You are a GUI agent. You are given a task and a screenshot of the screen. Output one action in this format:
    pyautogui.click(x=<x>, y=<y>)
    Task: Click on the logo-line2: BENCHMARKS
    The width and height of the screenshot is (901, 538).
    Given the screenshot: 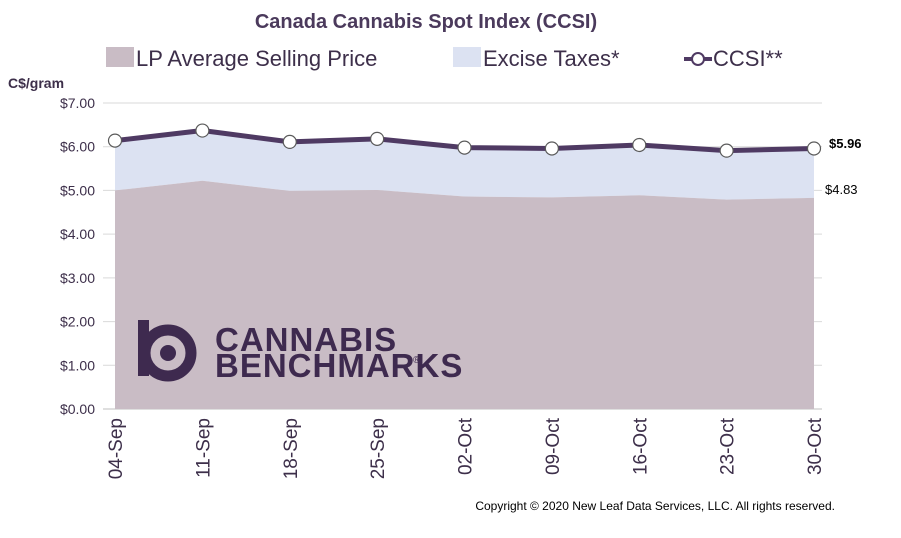 What is the action you would take?
    pyautogui.click(x=339, y=365)
    